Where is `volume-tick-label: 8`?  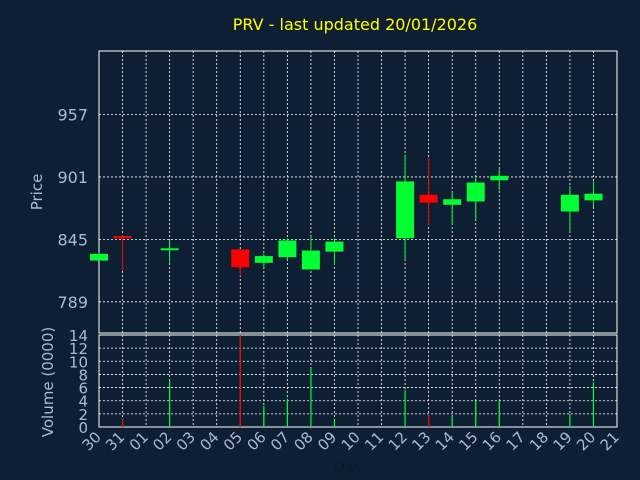
volume-tick-label: 8 is located at coordinates (83, 375).